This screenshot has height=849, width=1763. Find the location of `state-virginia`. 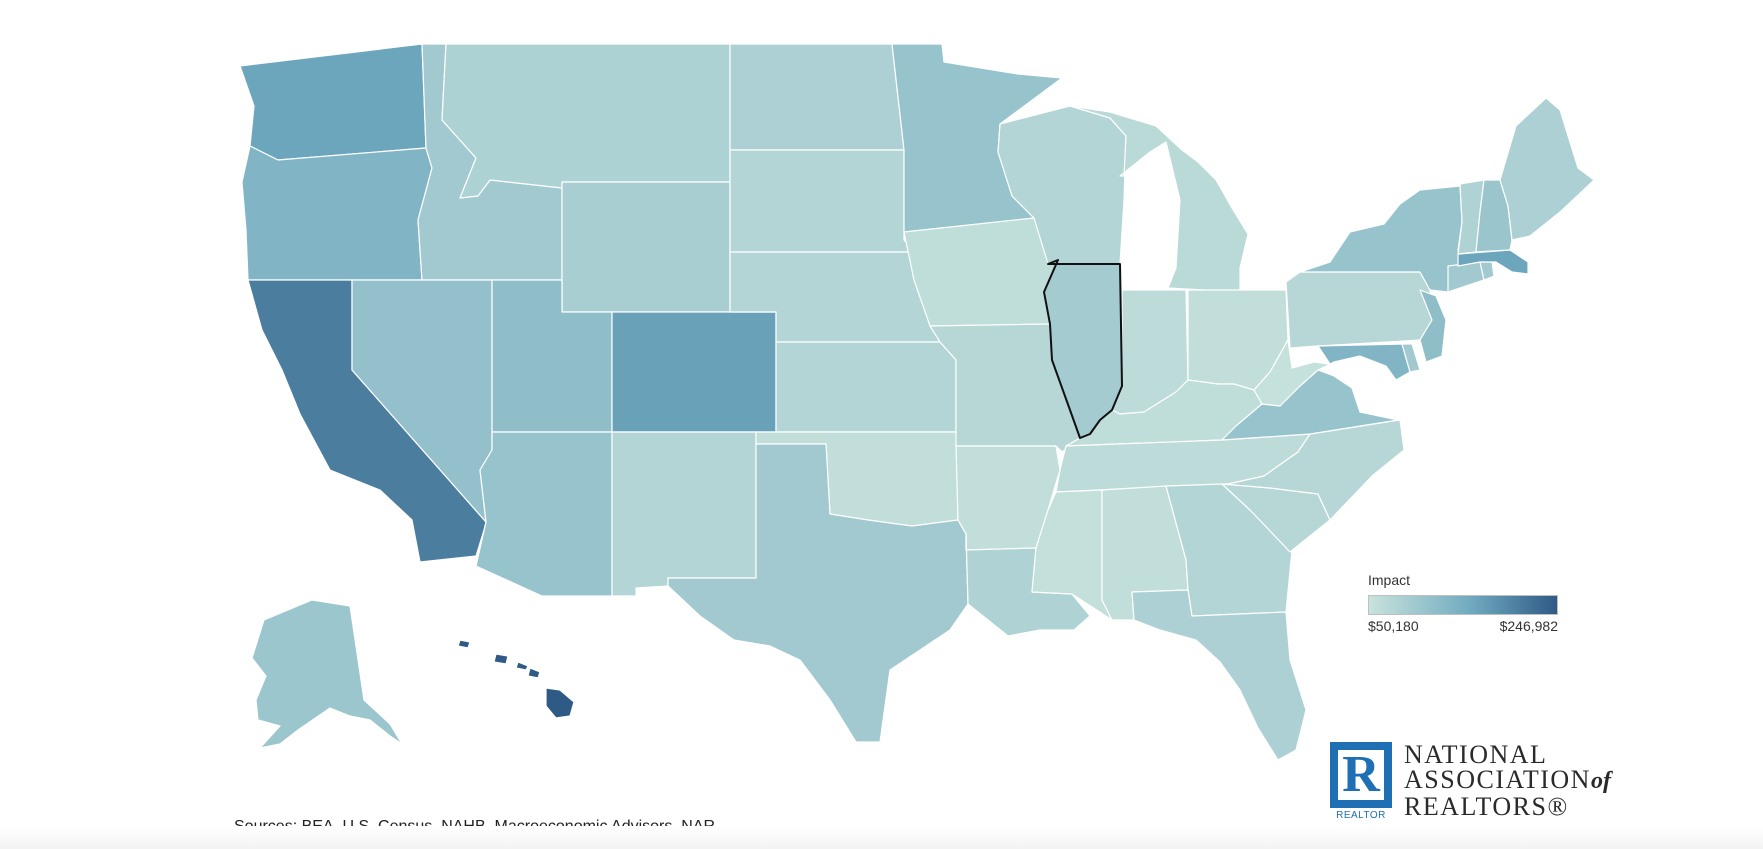

state-virginia is located at coordinates (1310, 405).